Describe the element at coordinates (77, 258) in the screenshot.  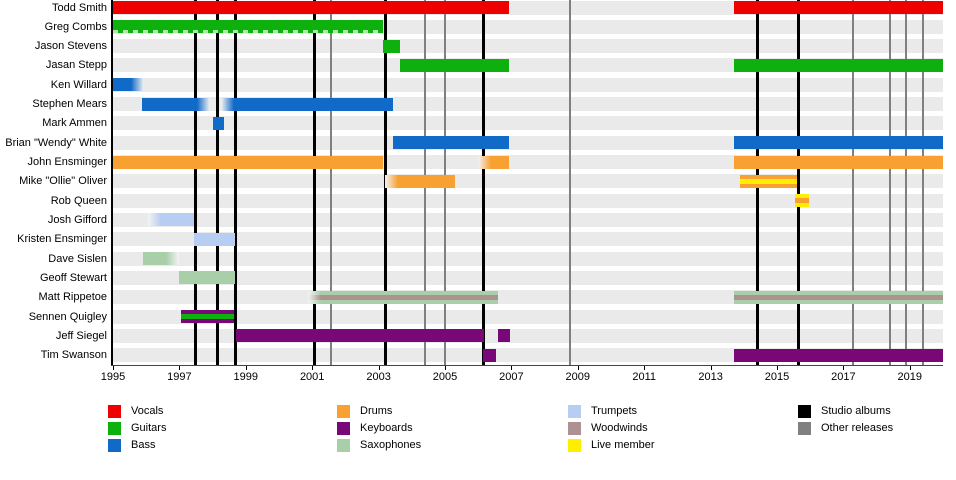
I see `member-label: Dave Sislen` at that location.